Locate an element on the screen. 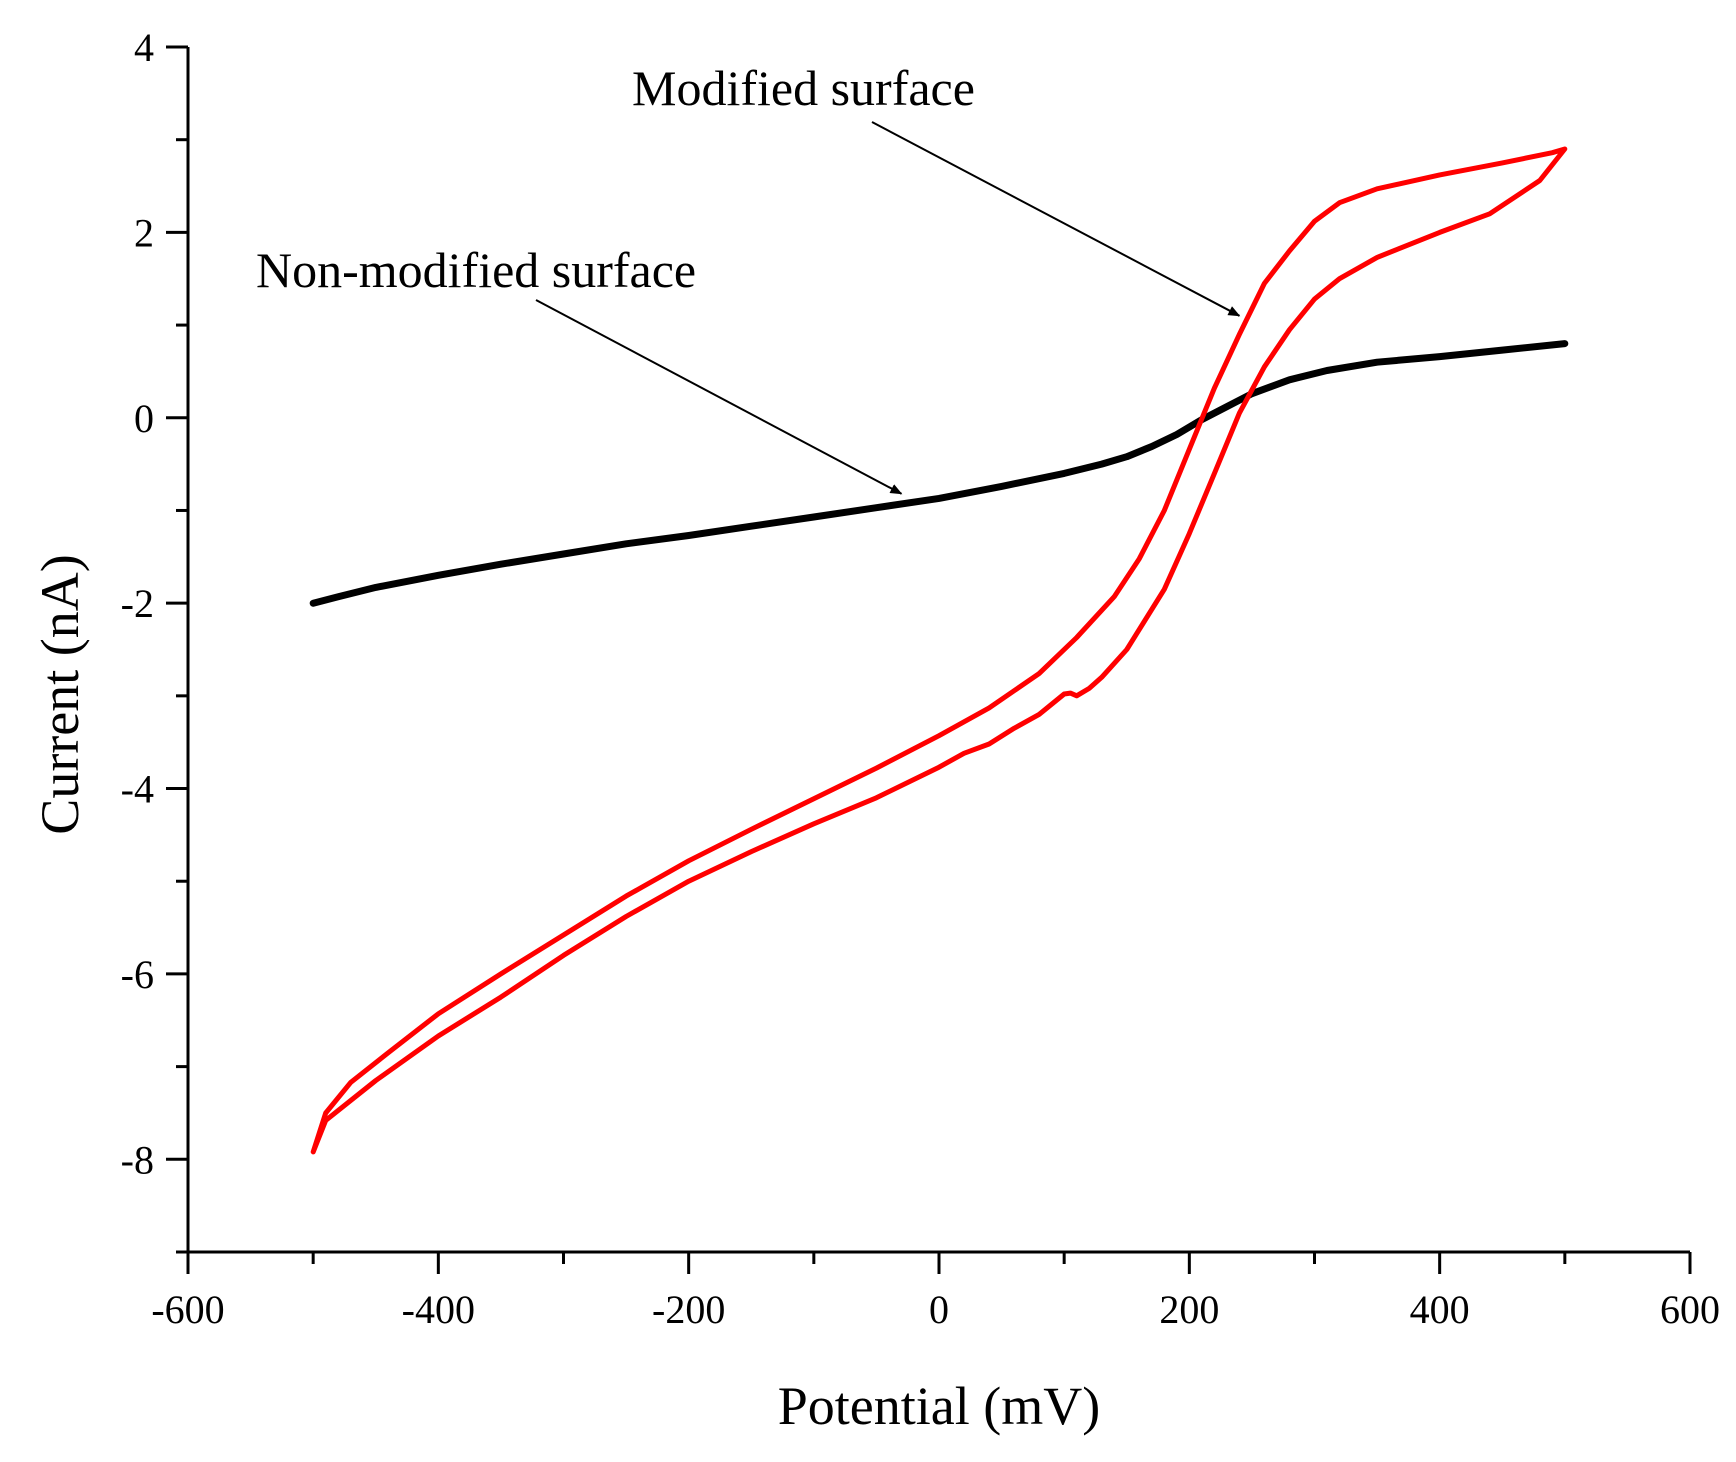 Image resolution: width=1736 pixels, height=1462 pixels. x-tick-label: 400 is located at coordinates (1440, 1309).